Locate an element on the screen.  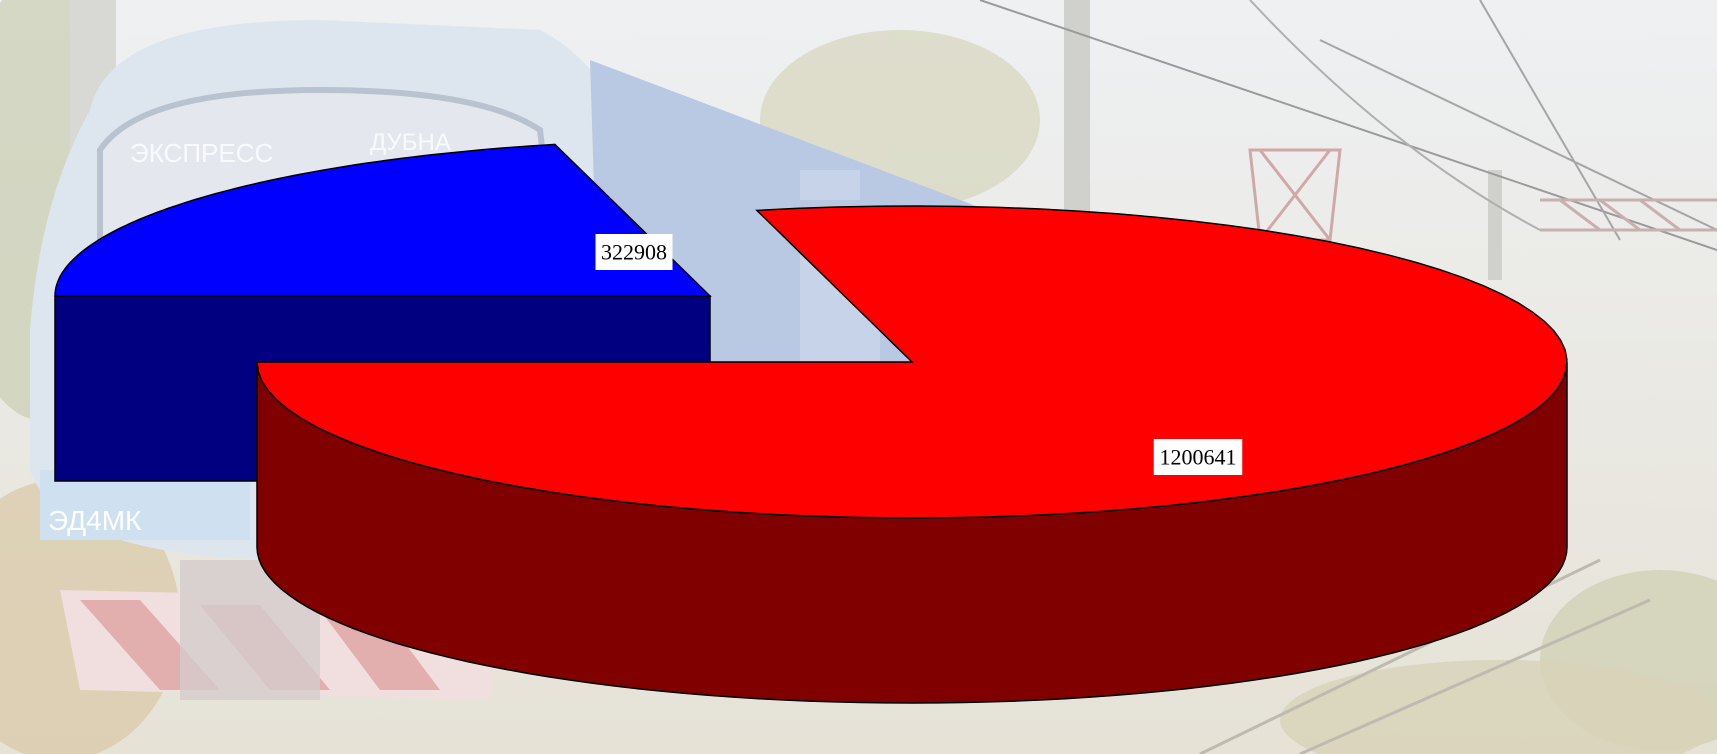
blue-slice-top is located at coordinates (383, 220).